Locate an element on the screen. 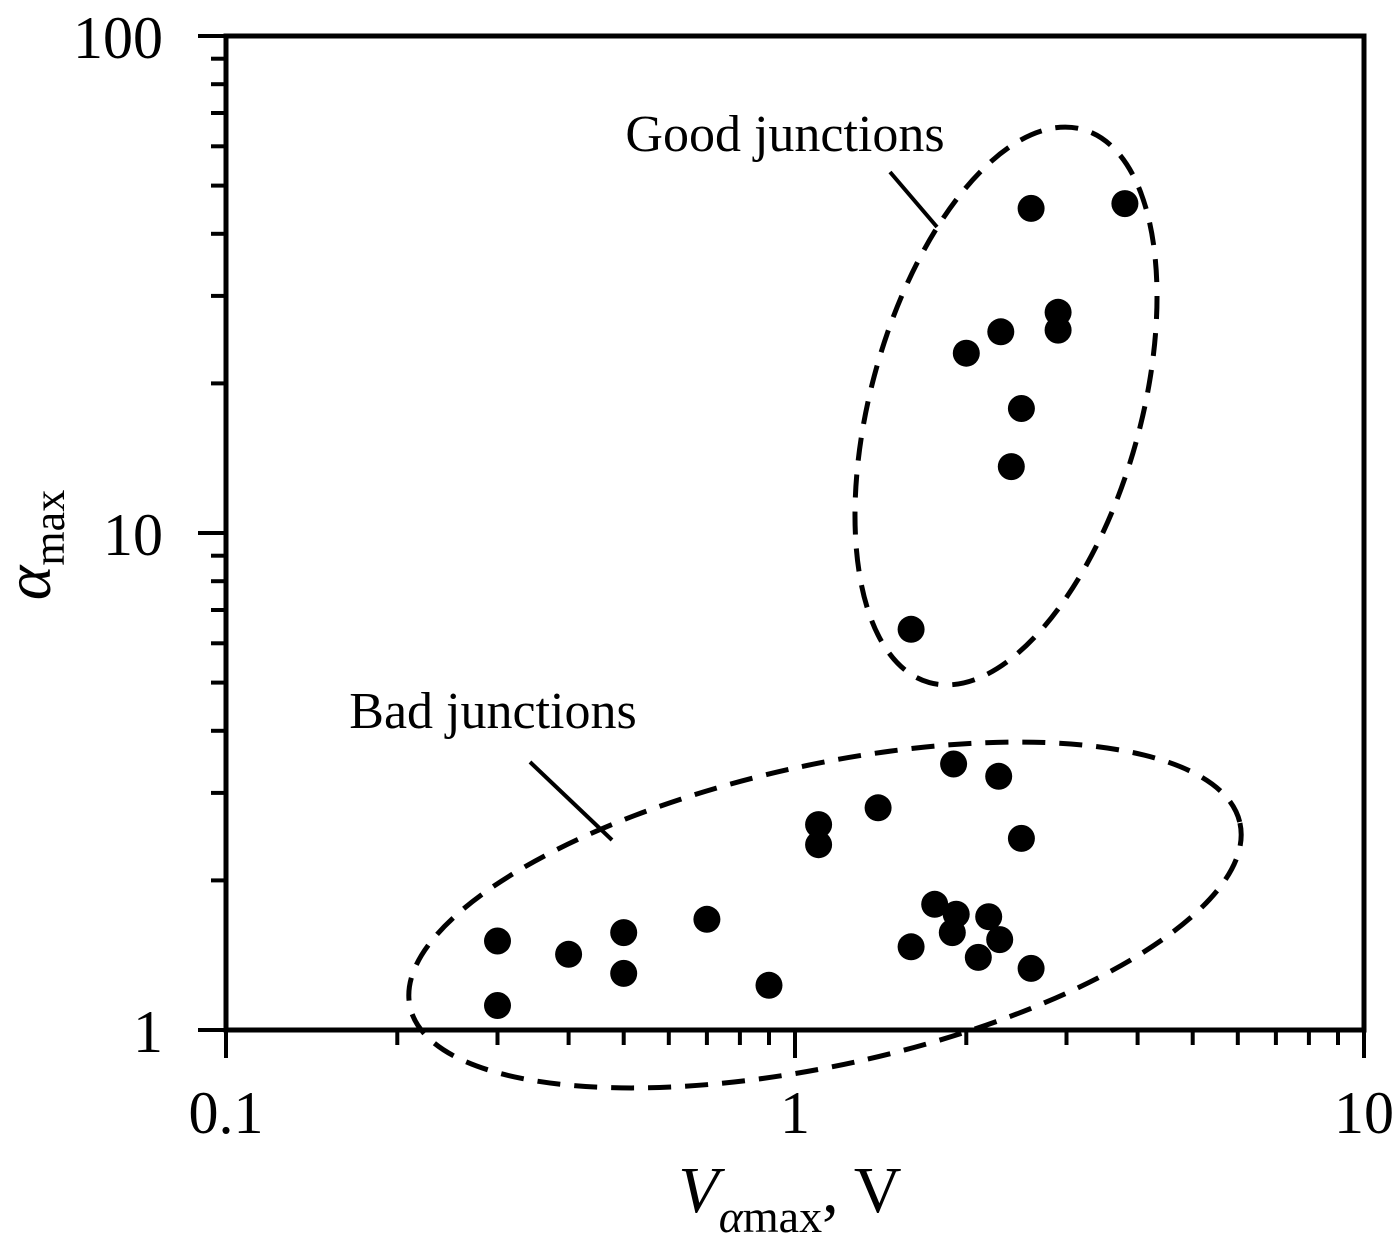 This screenshot has height=1247, width=1400. bad-leader-line is located at coordinates (571, 801).